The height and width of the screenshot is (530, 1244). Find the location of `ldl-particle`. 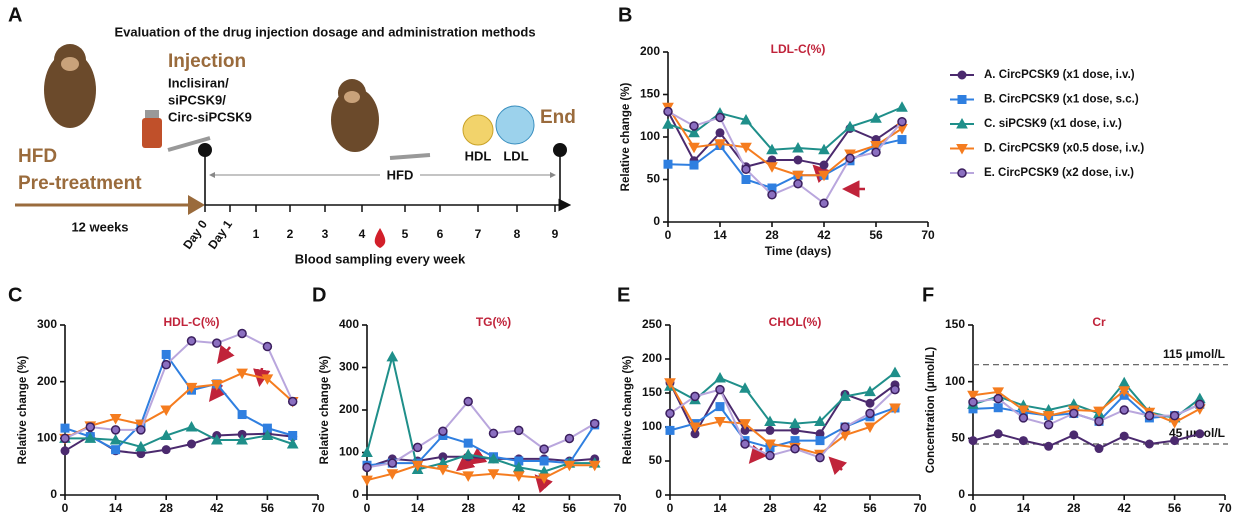

ldl-particle is located at coordinates (515, 125).